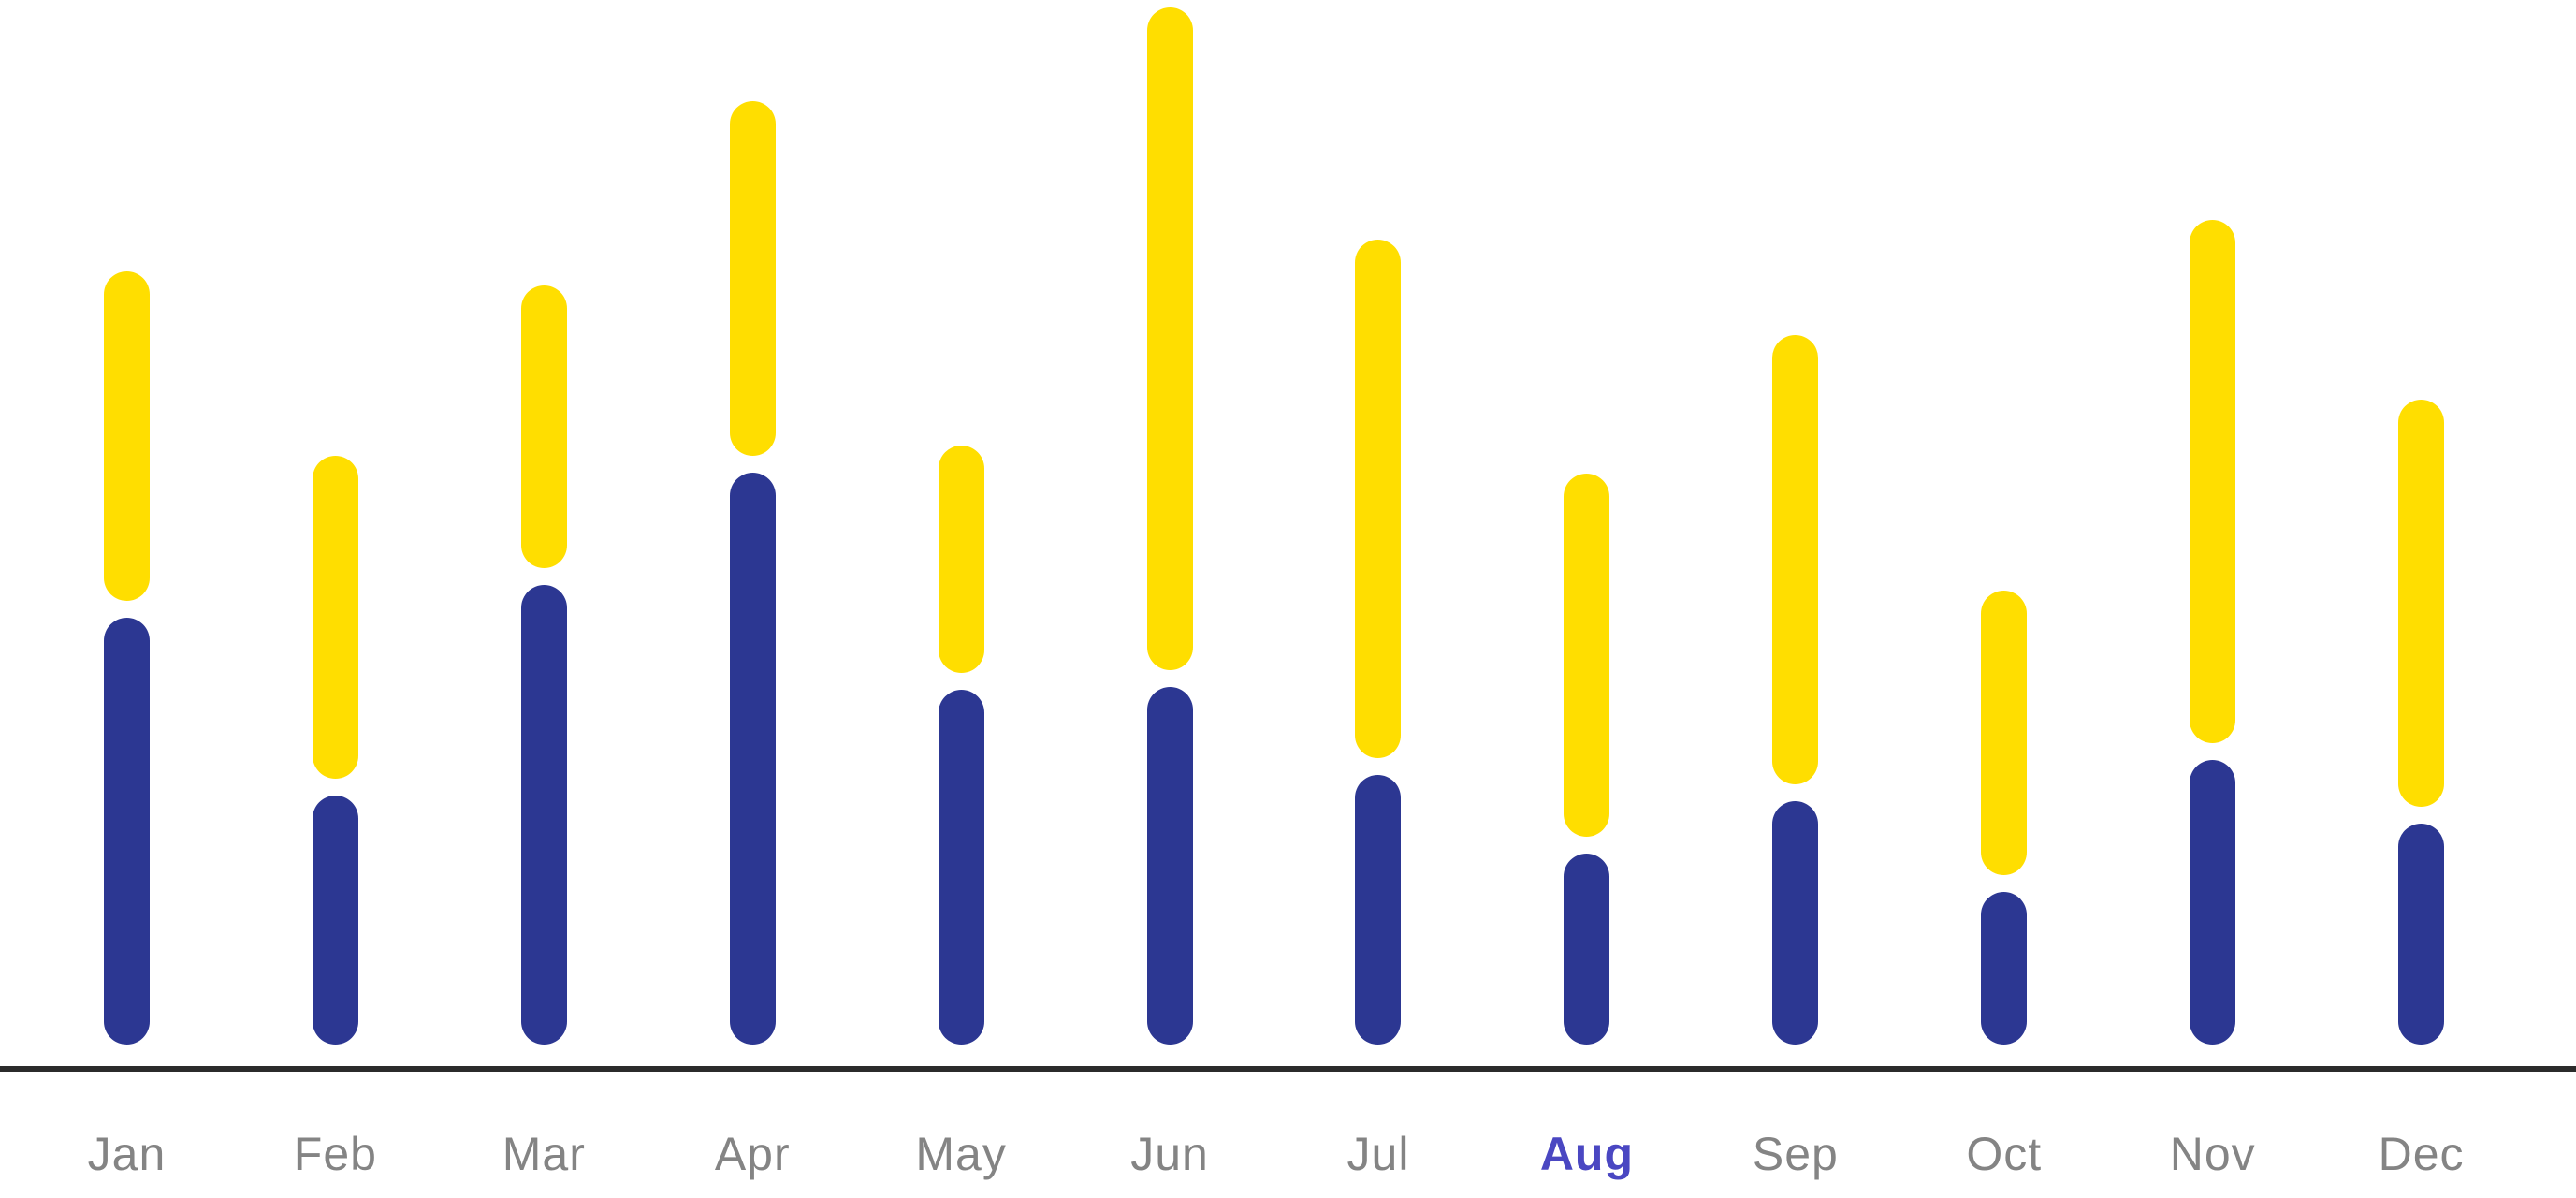 This screenshot has width=2576, height=1198. What do you see at coordinates (544, 1154) in the screenshot?
I see `x-axis-label-mar: Mar` at bounding box center [544, 1154].